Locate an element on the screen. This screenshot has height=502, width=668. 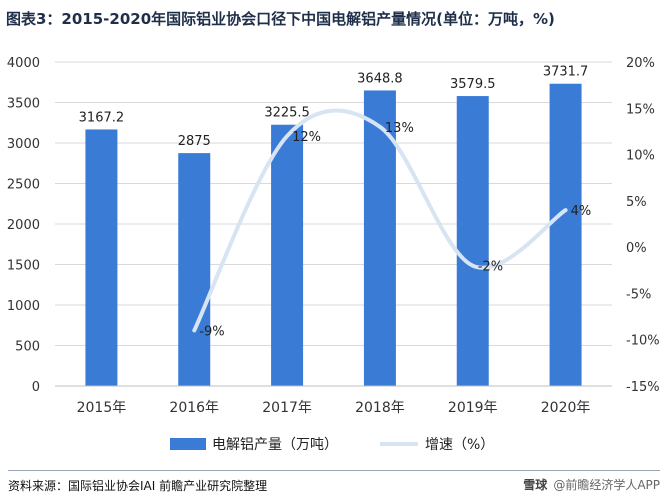
bar-value-label: 2875 is located at coordinates (194, 141).